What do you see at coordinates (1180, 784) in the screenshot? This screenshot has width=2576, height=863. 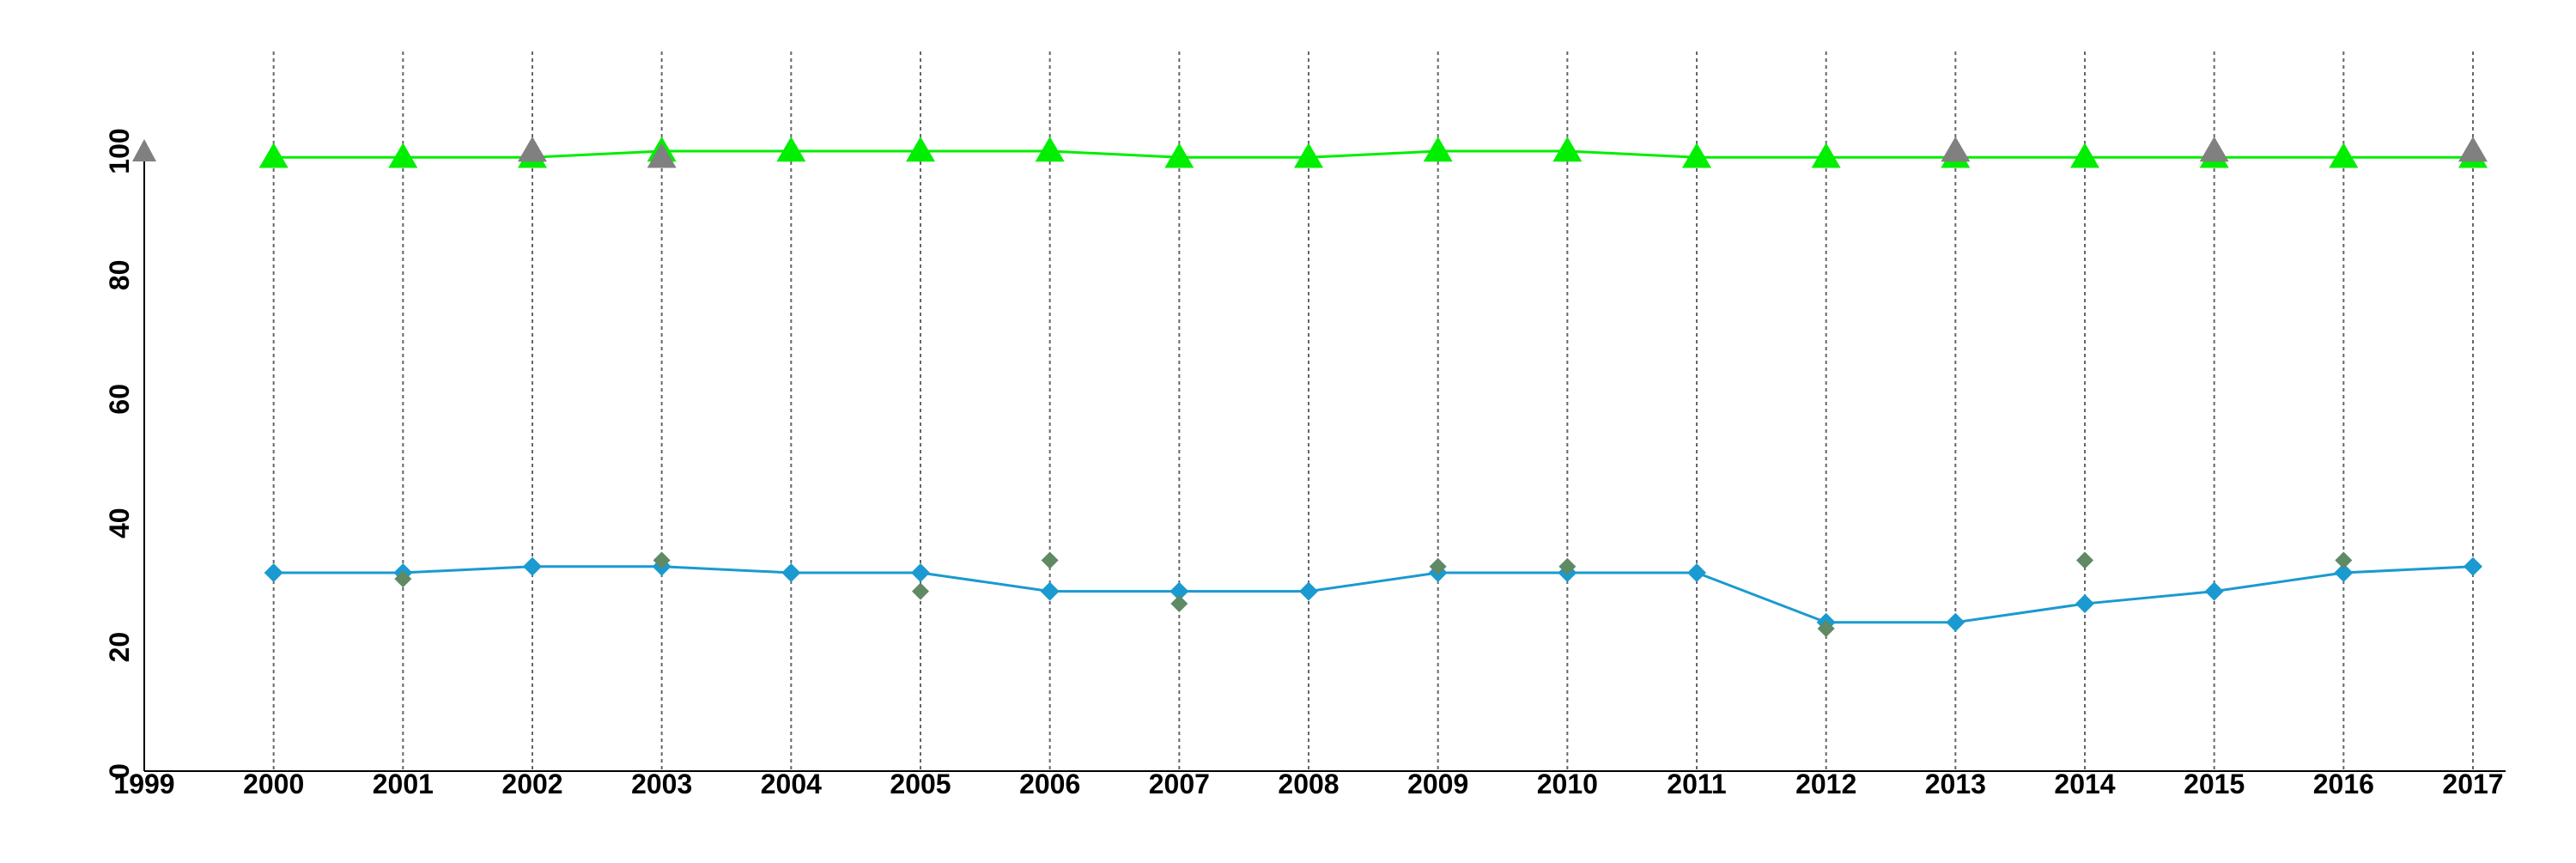 I see `x-tick-label: 2007` at bounding box center [1180, 784].